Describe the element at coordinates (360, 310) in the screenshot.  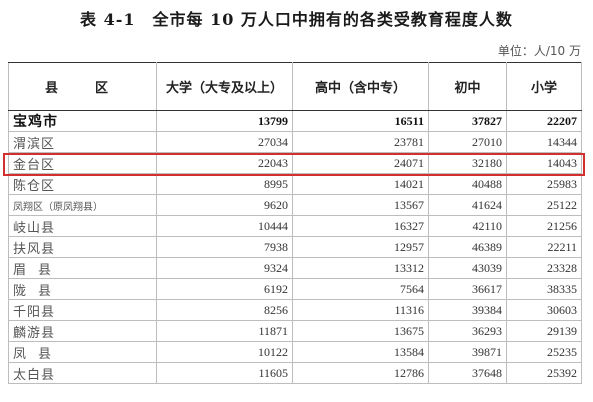
I see `cell-highschool: 11316` at that location.